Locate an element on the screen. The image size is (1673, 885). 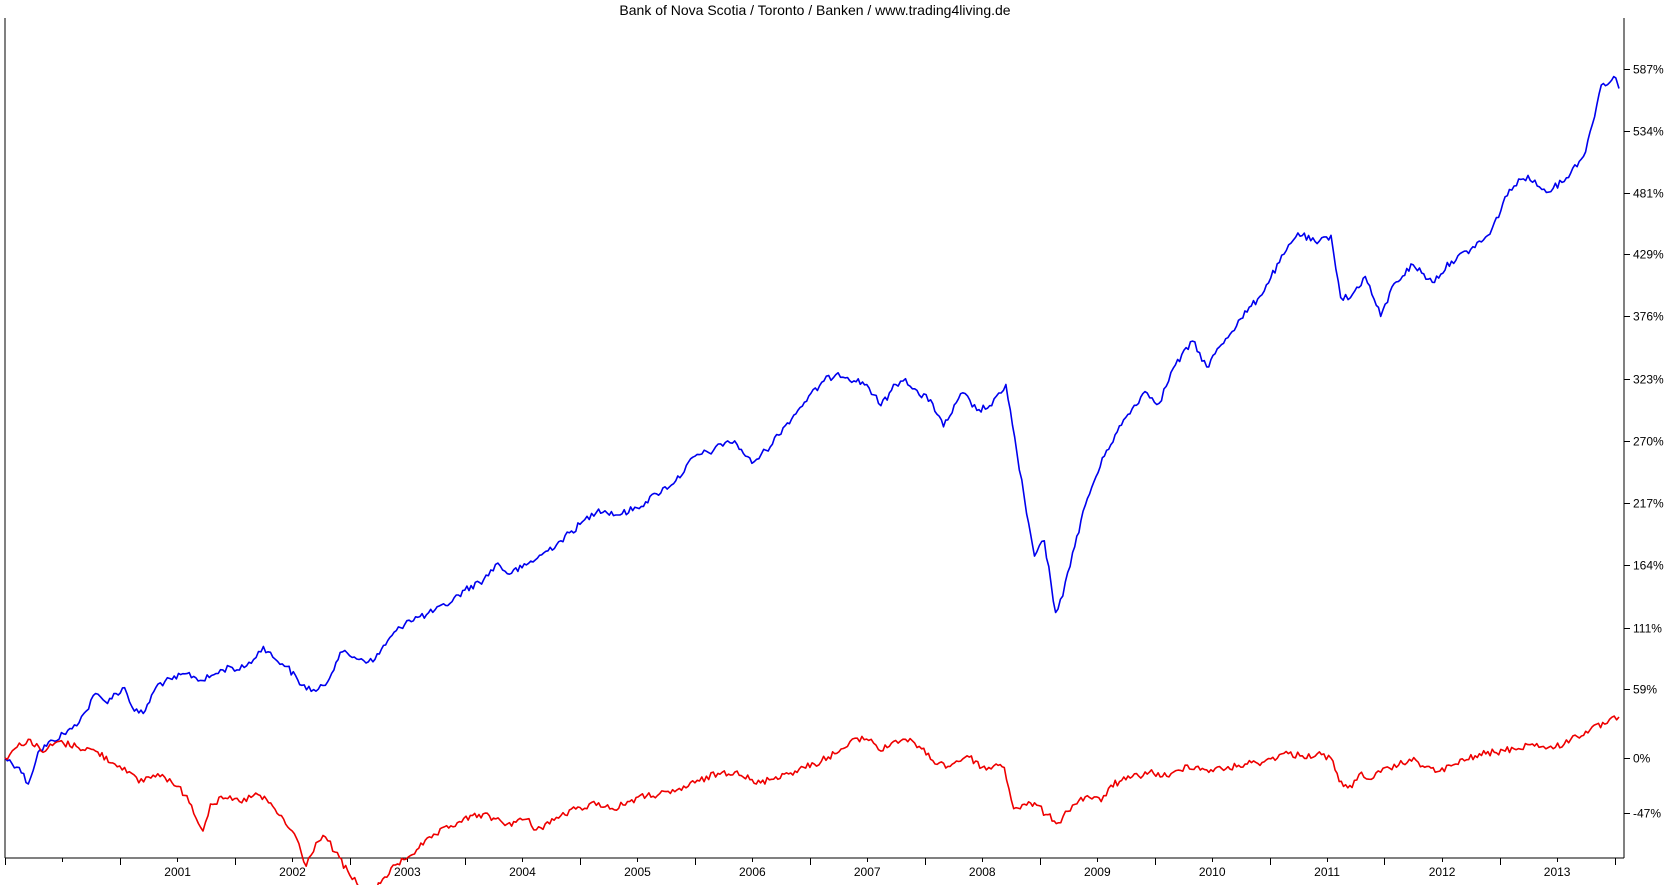
x-tick-label: 2004 is located at coordinates (522, 872).